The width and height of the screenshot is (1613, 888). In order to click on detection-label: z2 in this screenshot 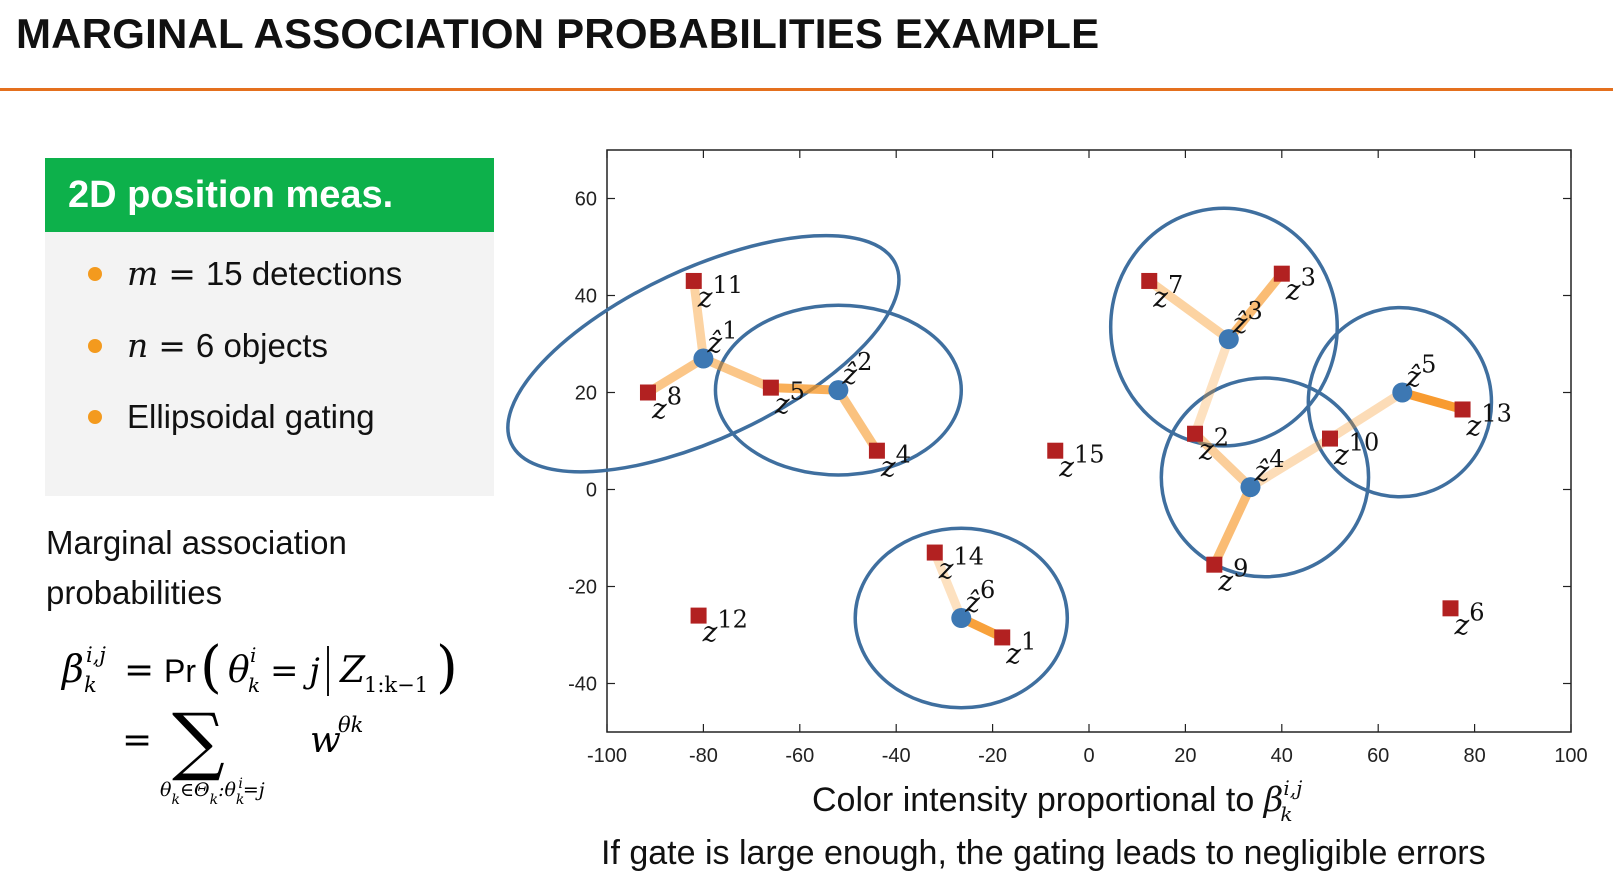, I will do `click(1213, 445)`.